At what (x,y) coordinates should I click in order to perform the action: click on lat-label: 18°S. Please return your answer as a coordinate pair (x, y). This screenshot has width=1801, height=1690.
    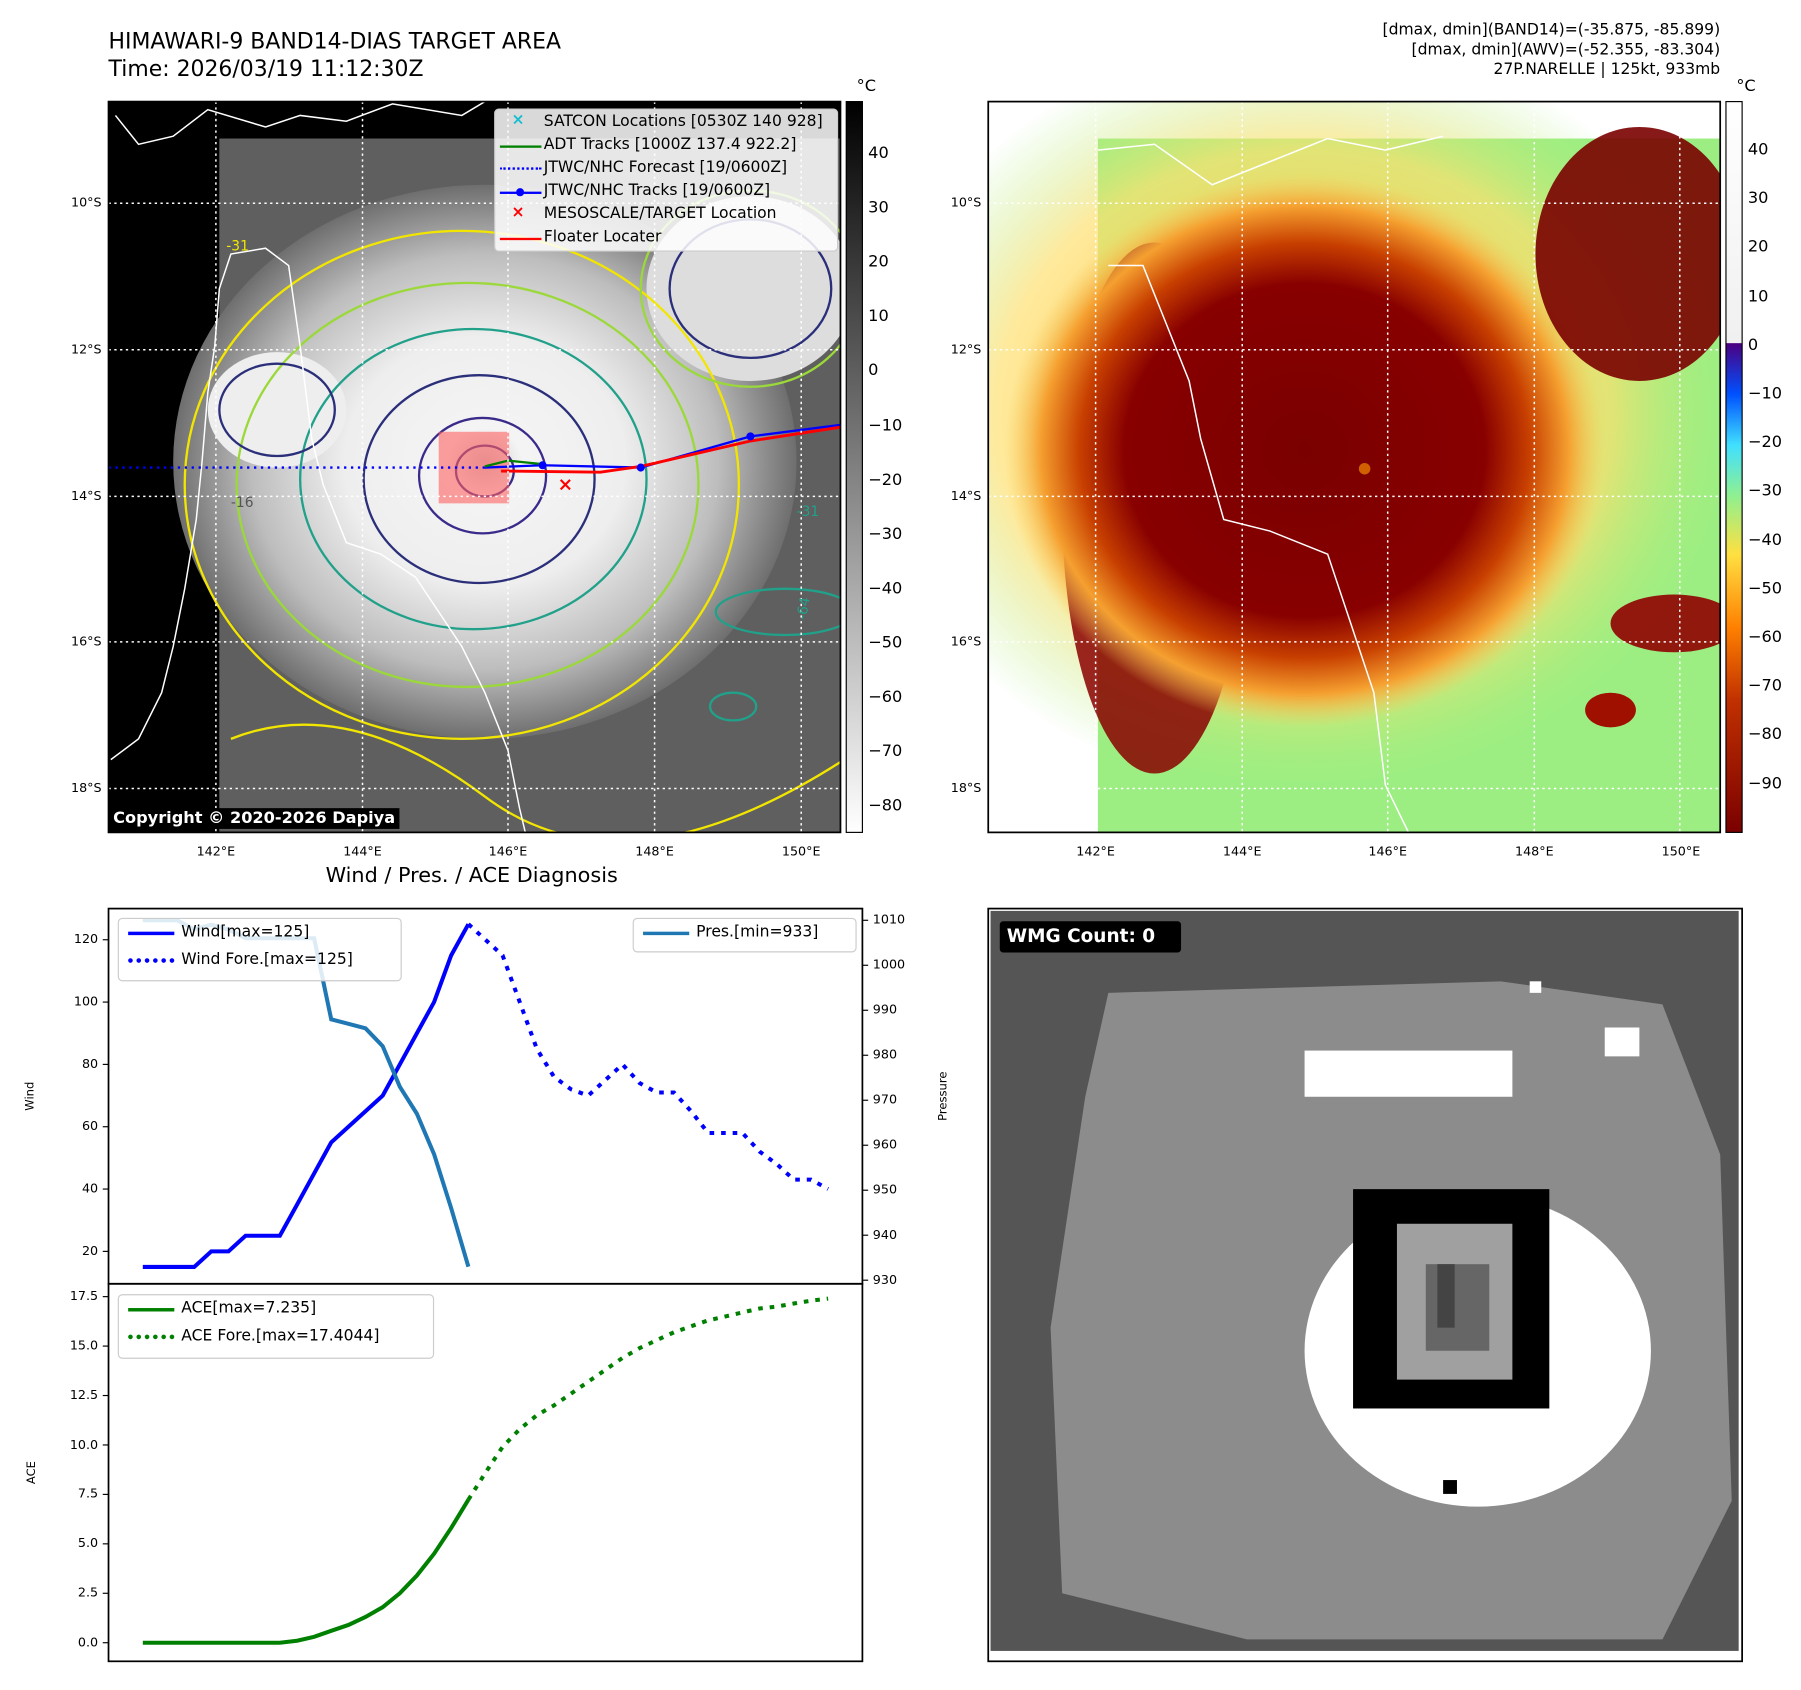
    Looking at the image, I should click on (86, 788).